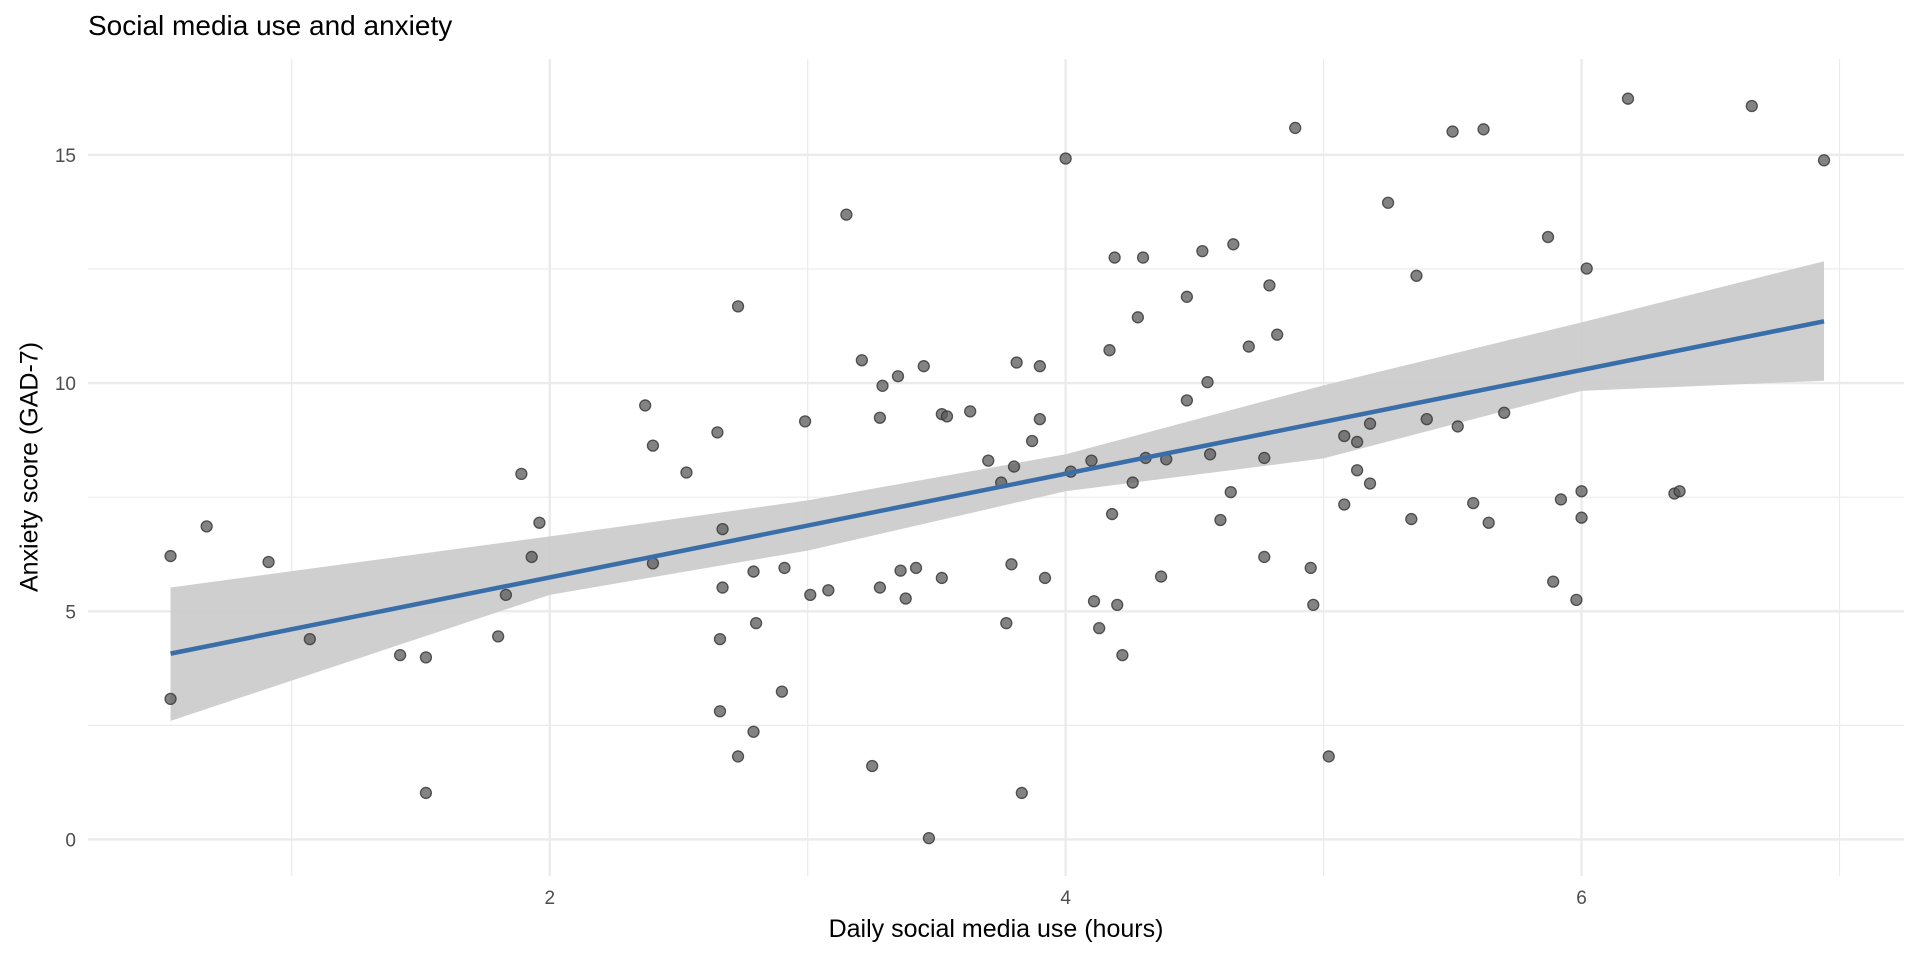  Describe the element at coordinates (549, 898) in the screenshot. I see `x-tick-label: 2` at that location.